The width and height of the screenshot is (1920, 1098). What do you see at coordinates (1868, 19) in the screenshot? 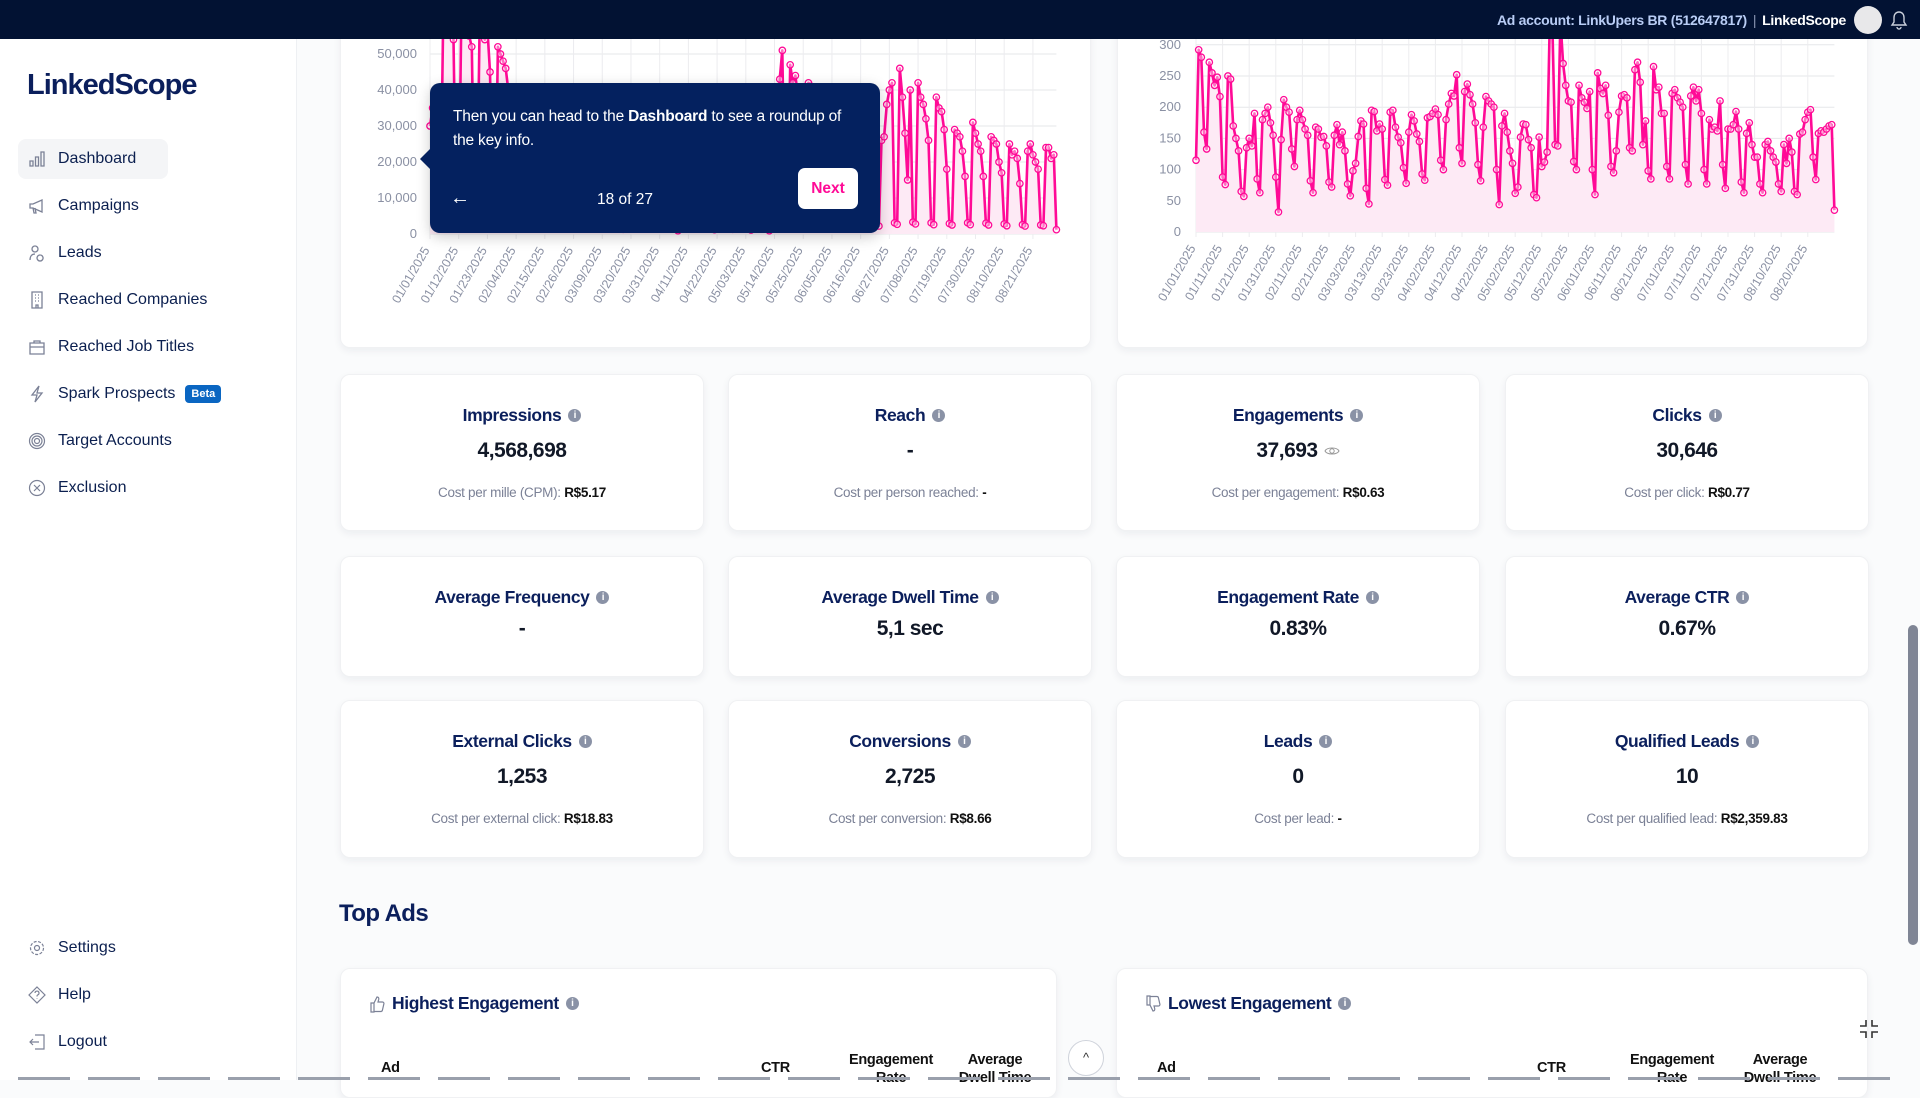
I see `avatar` at bounding box center [1868, 19].